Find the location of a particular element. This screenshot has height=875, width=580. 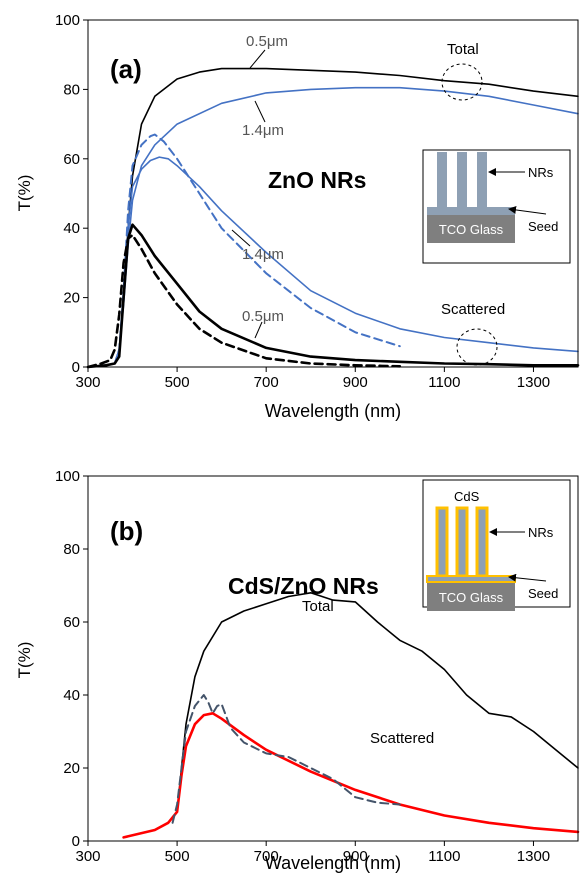

x-tick-label-b-900: 900 is located at coordinates (355, 856).